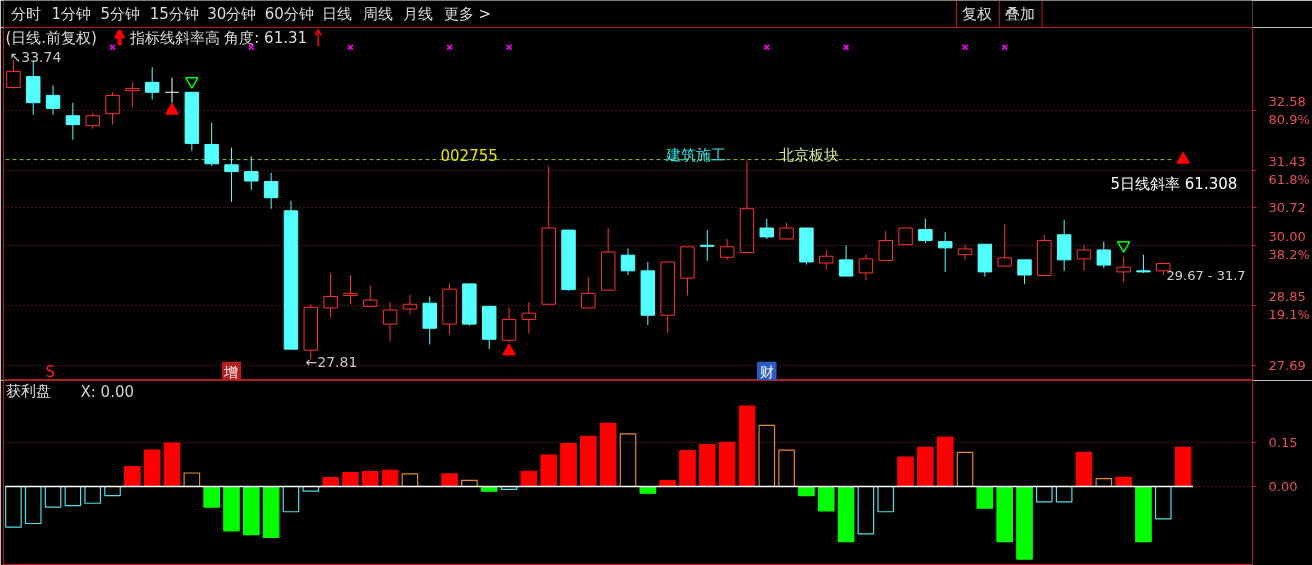  What do you see at coordinates (1206, 275) in the screenshot?
I see `annotation: 29.67 - 31.7` at bounding box center [1206, 275].